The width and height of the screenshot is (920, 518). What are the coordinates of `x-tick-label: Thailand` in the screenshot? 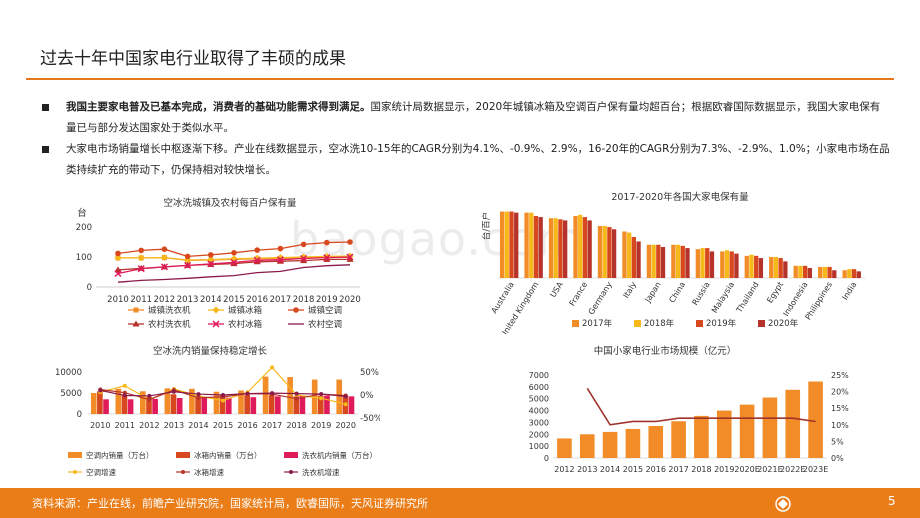 It's located at (747, 297).